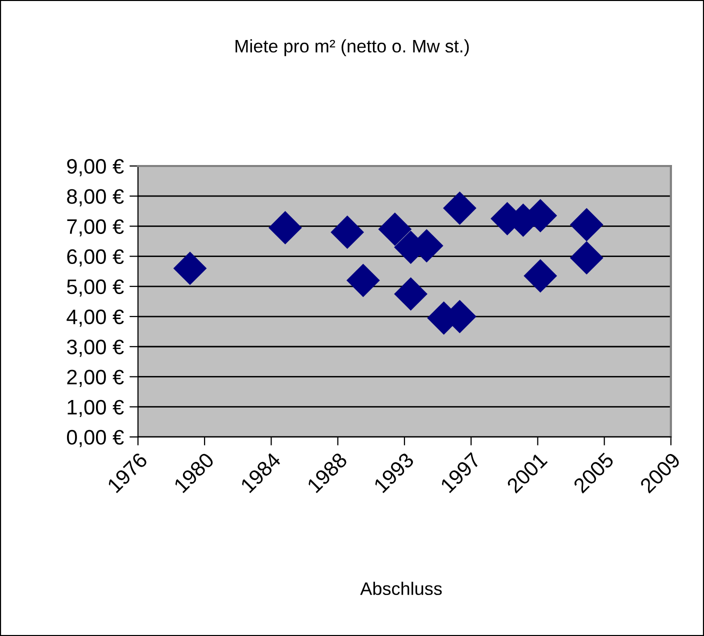  What do you see at coordinates (95, 348) in the screenshot?
I see `y-tick-label: 3,00 €` at bounding box center [95, 348].